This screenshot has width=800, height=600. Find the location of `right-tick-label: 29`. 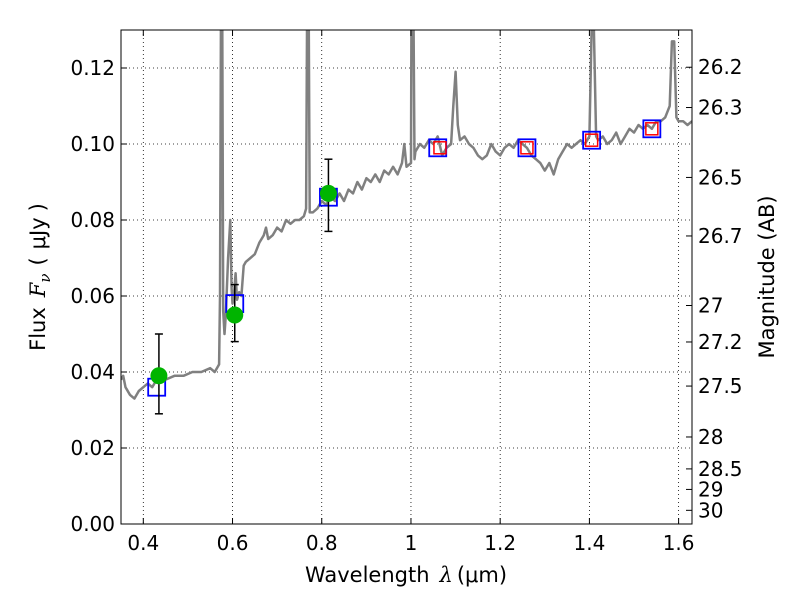

right-tick-label: 29 is located at coordinates (710, 489).